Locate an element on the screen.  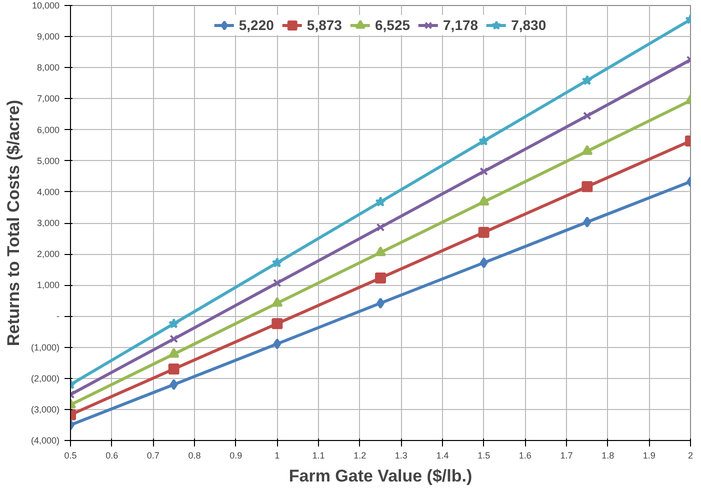
y-tick-label: 10,000 is located at coordinates (46, 5).